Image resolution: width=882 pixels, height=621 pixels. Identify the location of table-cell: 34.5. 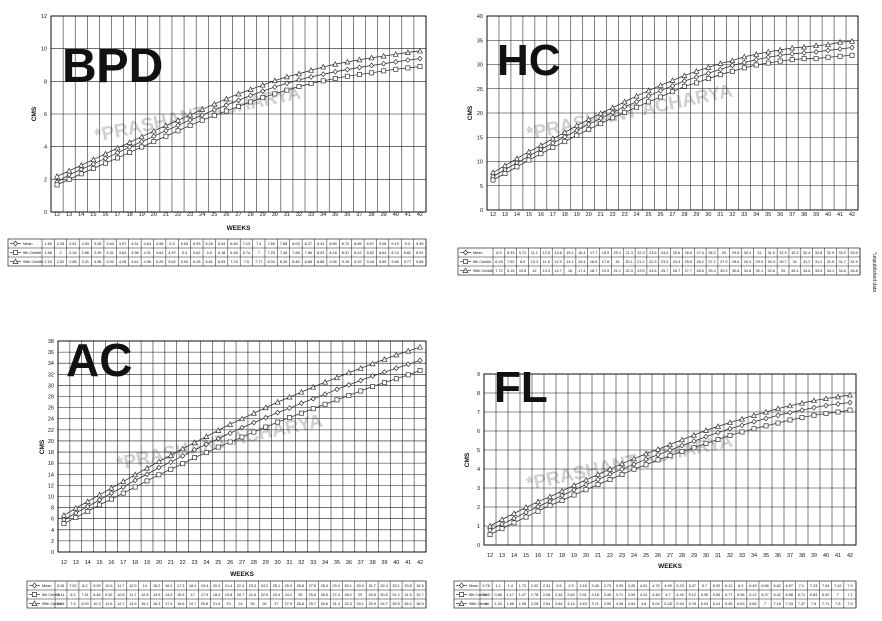
(419, 586).